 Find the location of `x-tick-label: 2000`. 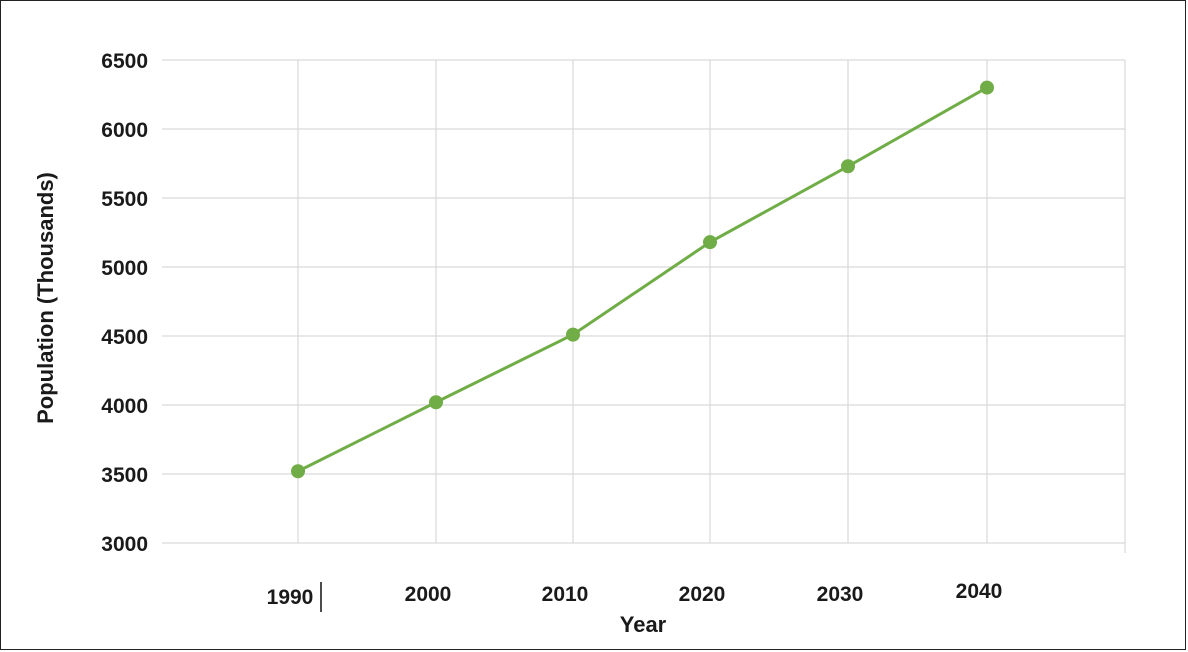

x-tick-label: 2000 is located at coordinates (428, 594).